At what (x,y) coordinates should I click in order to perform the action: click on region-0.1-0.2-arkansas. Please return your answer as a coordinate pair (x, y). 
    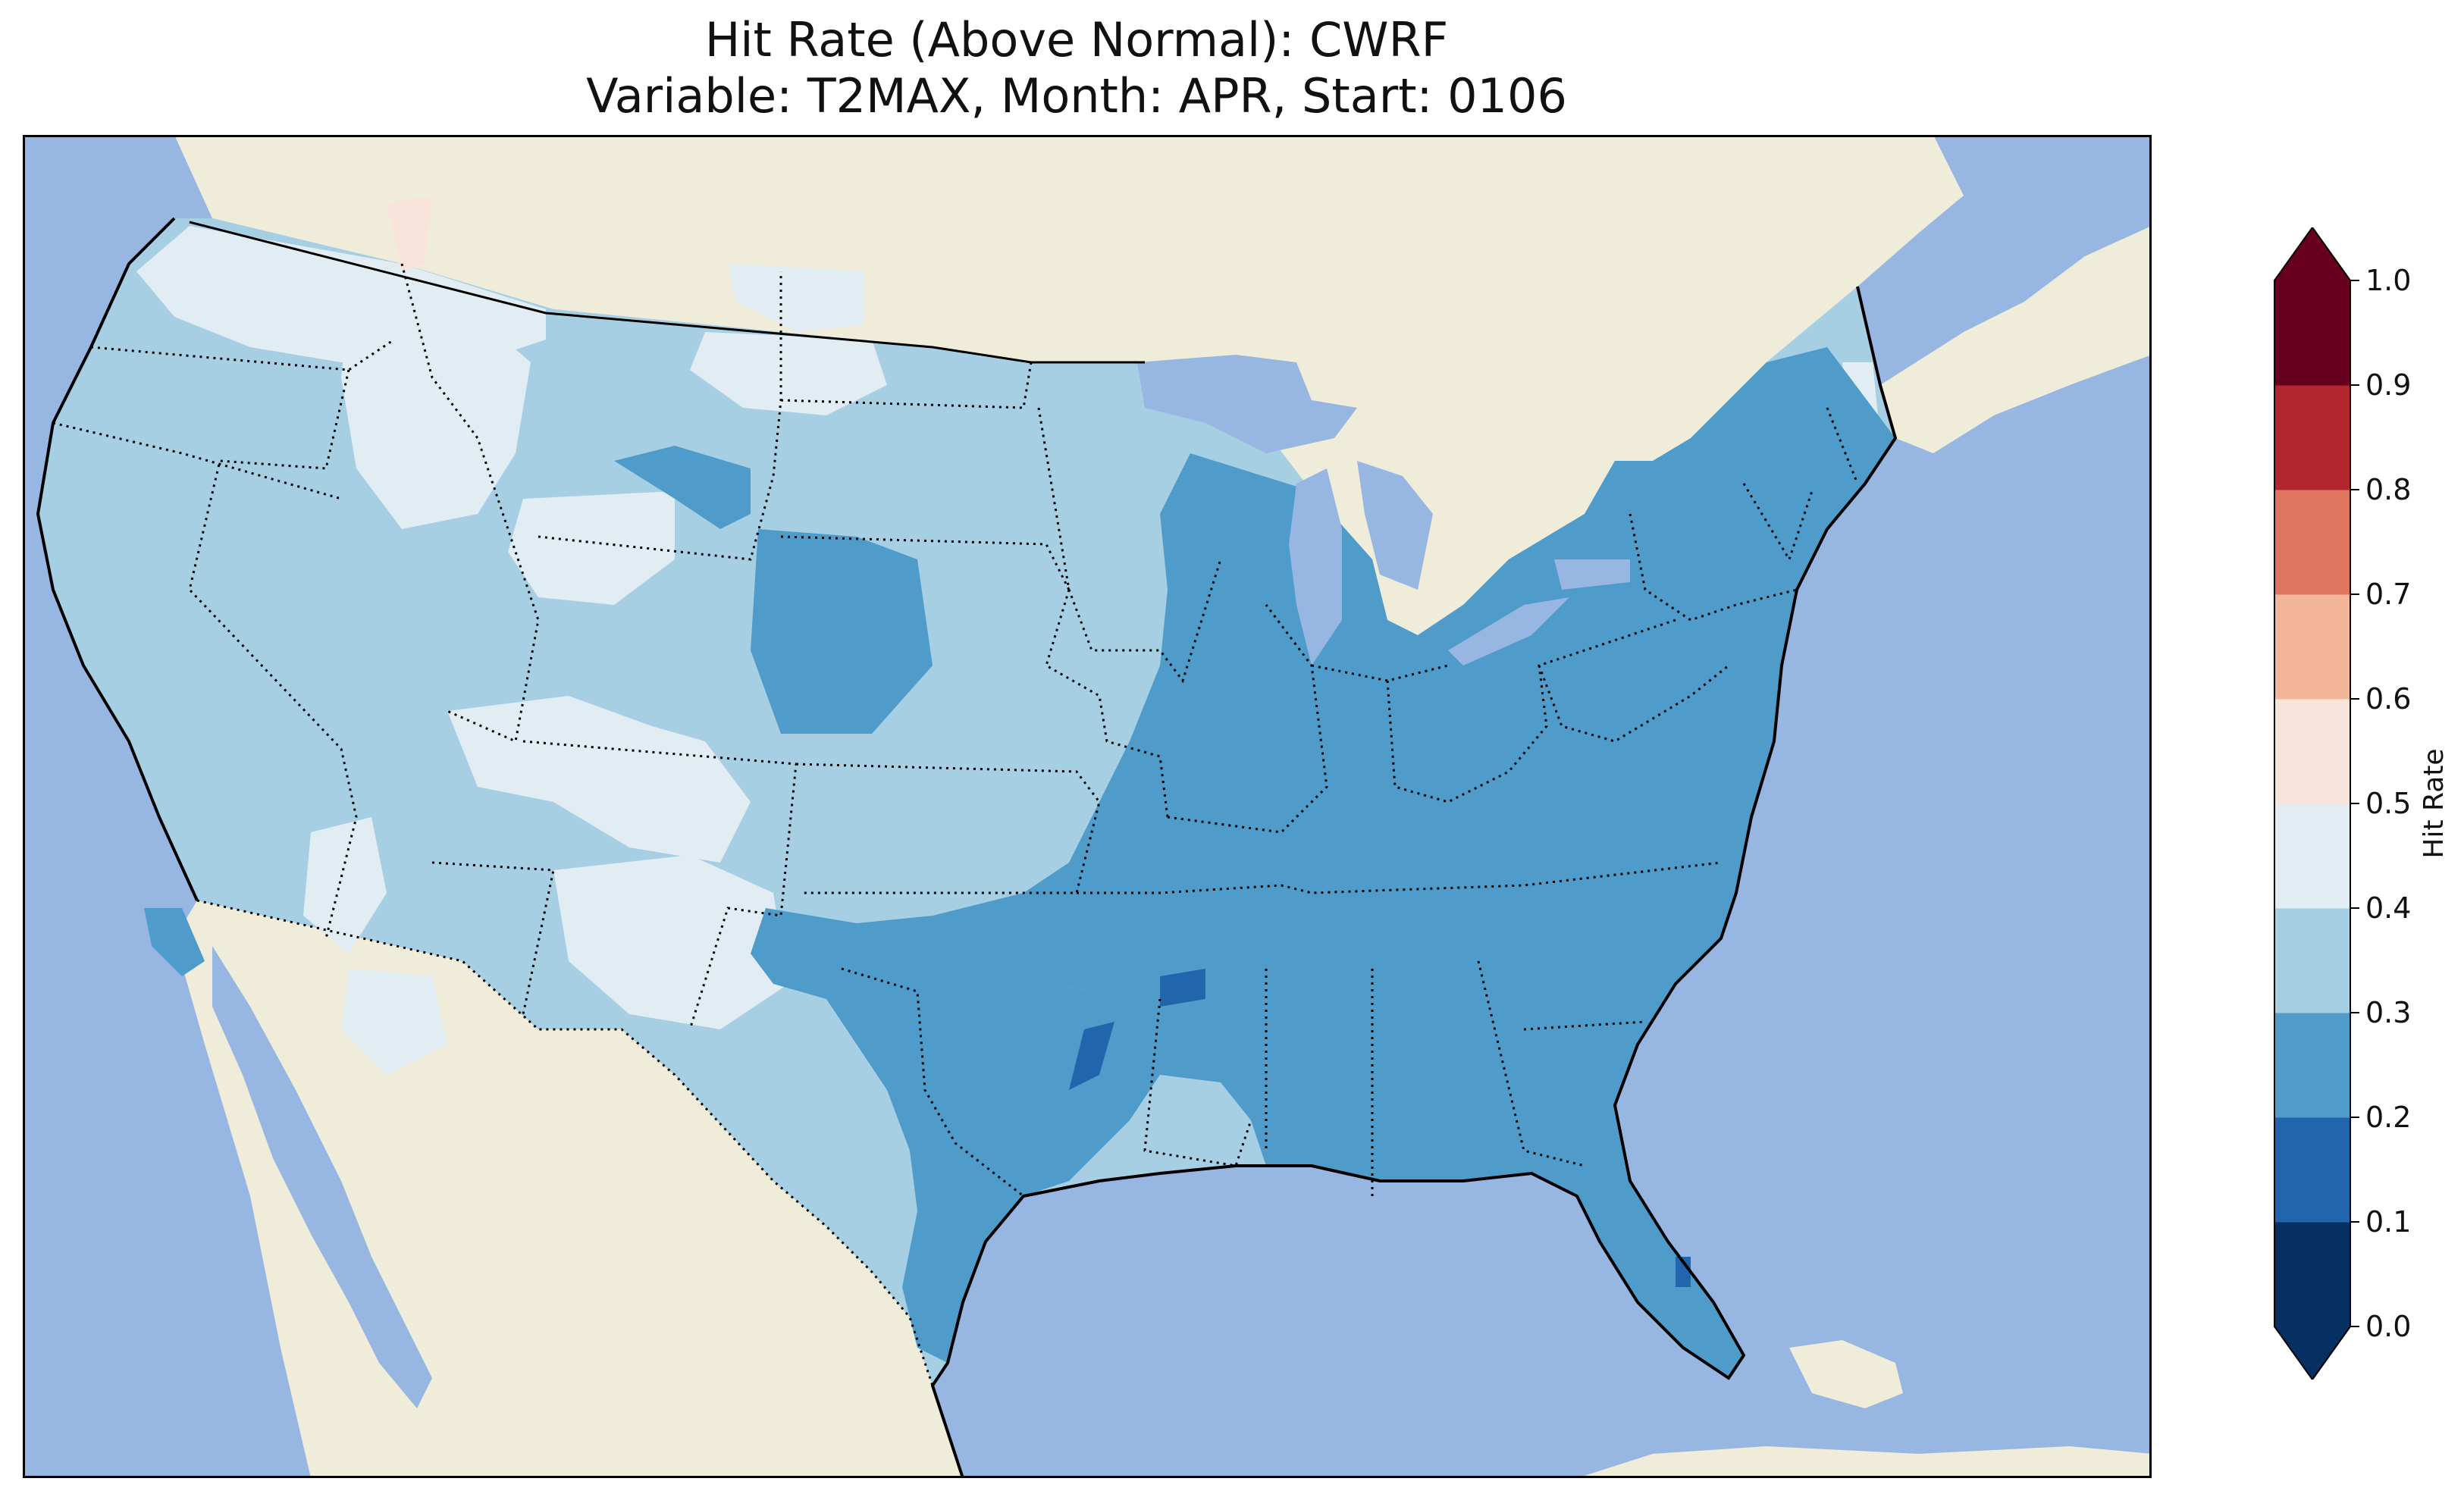
    Looking at the image, I should click on (1183, 988).